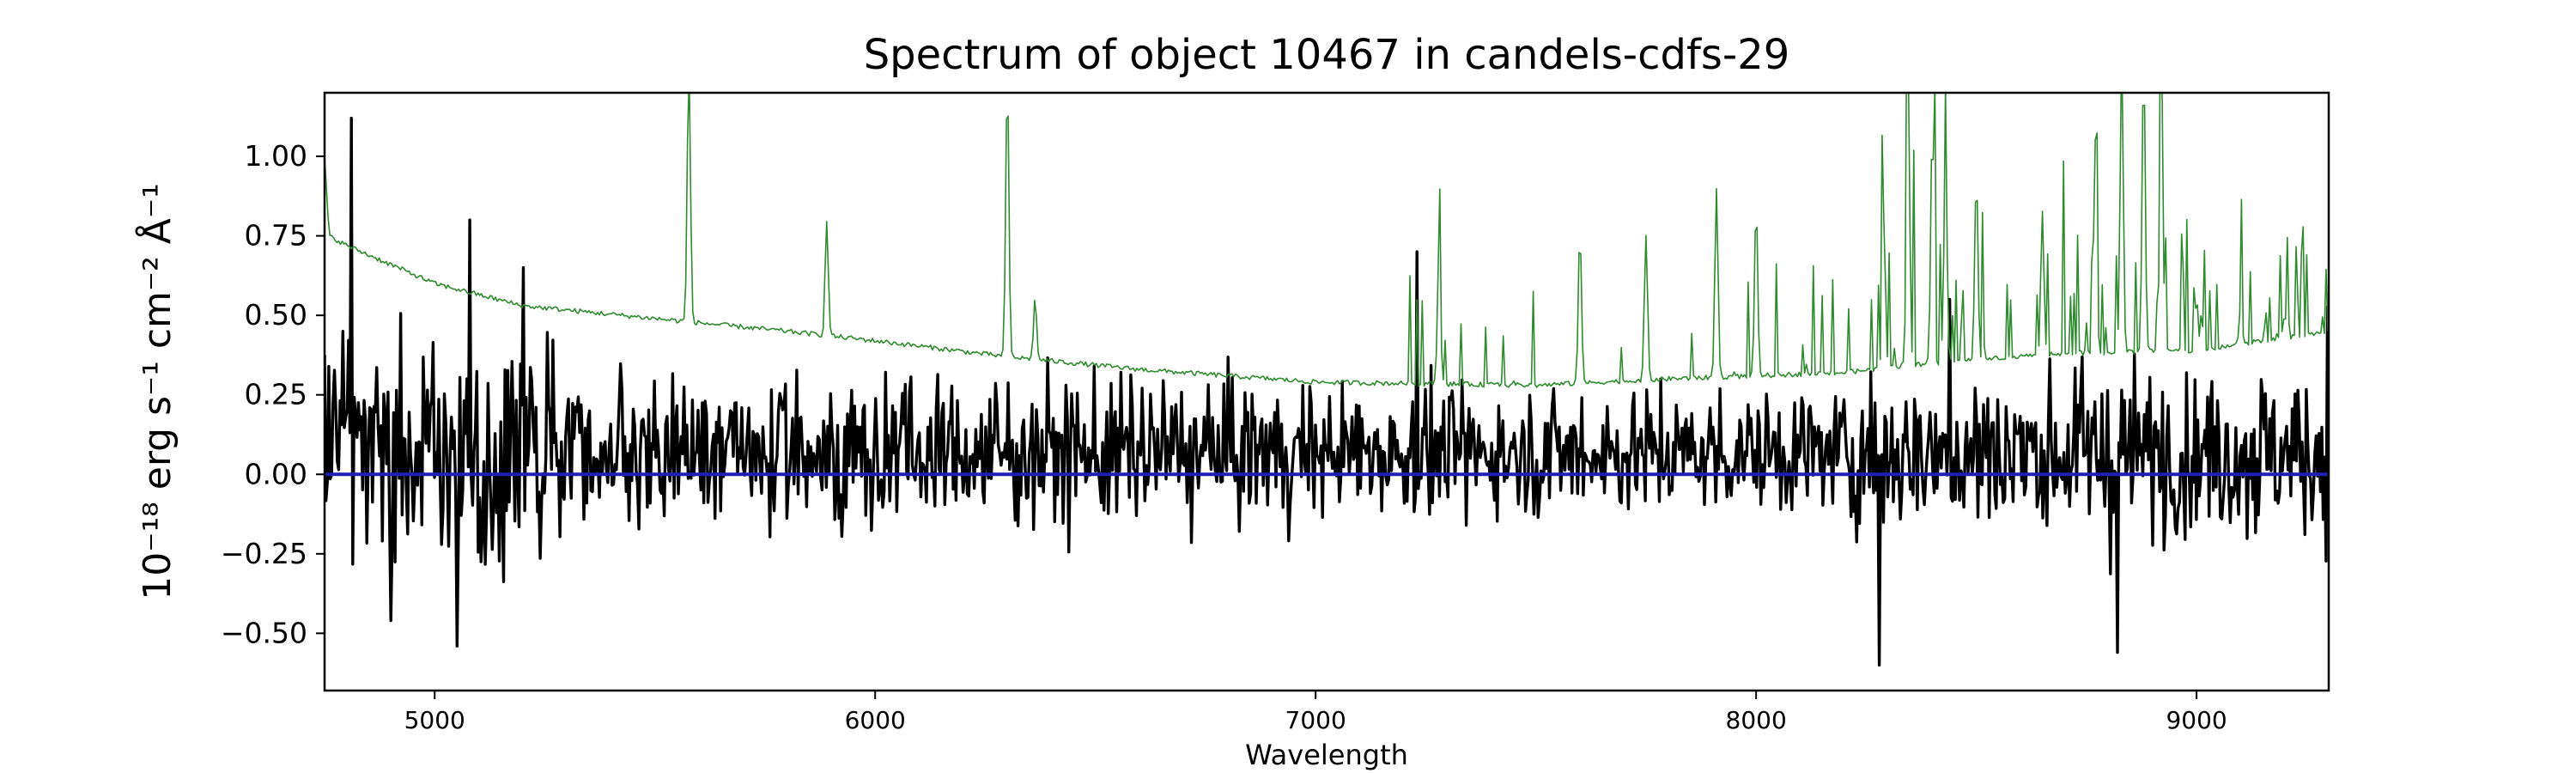 Image resolution: width=2576 pixels, height=773 pixels. Describe the element at coordinates (276, 394) in the screenshot. I see `y-tick-label: 0.25` at that location.